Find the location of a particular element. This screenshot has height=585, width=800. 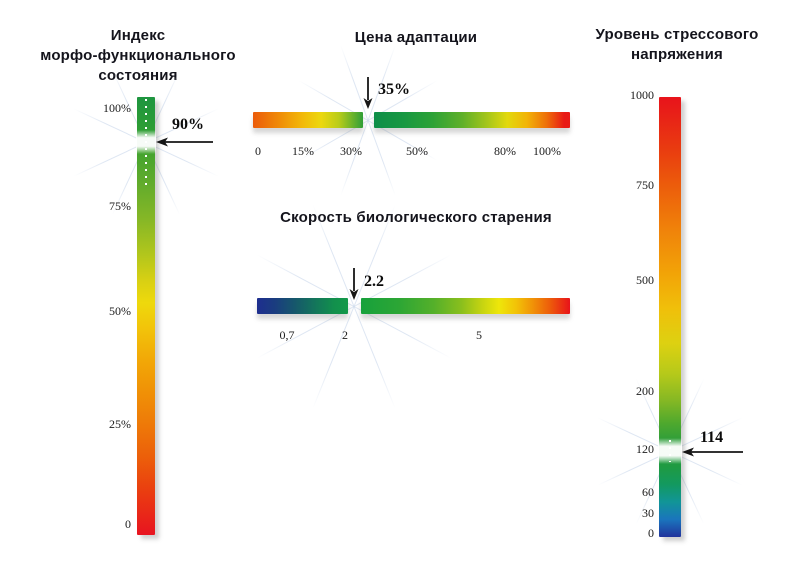

chart-title: Цена адаптации is located at coordinates (416, 37).